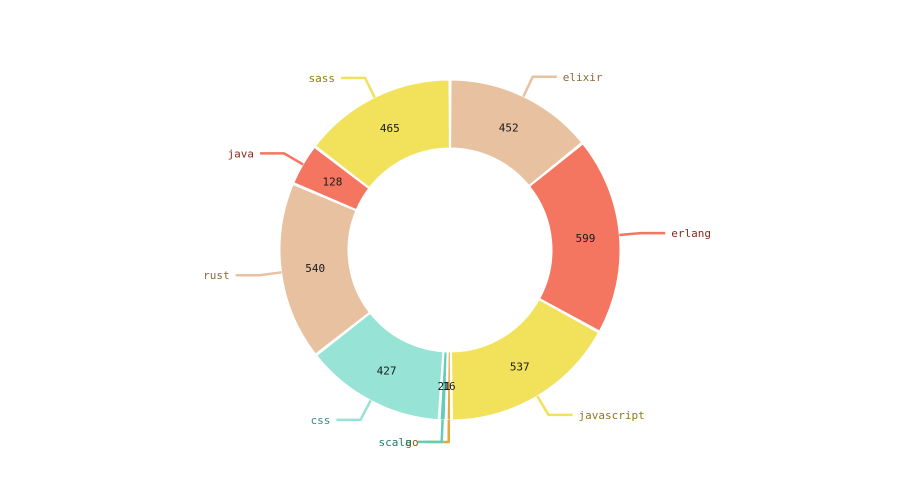 This screenshot has height=500, width=900. Describe the element at coordinates (354, 410) in the screenshot. I see `leader-line-css` at that location.